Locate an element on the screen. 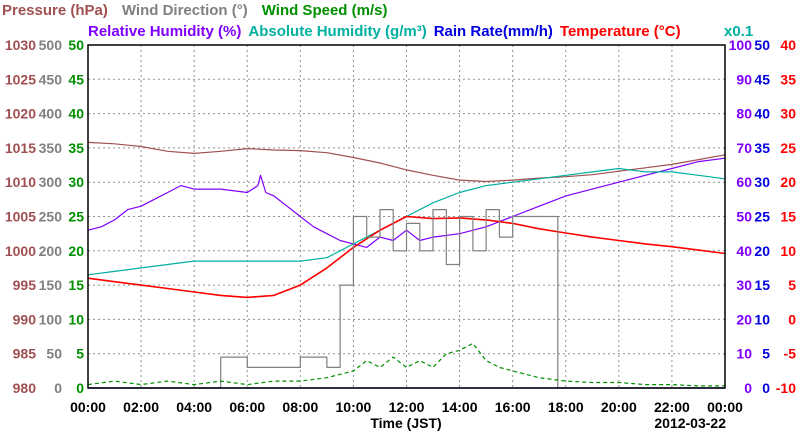  header-legend-4: Temperature (°C) is located at coordinates (620, 31).